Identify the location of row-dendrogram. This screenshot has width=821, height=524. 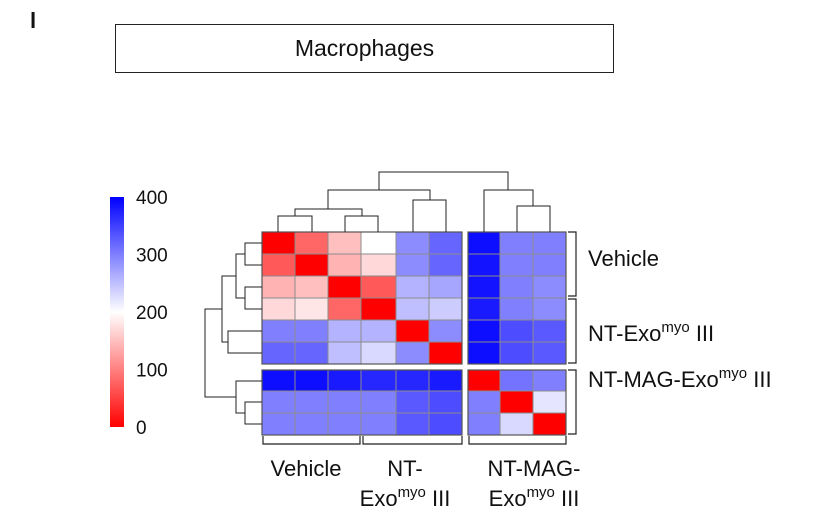
(233, 333).